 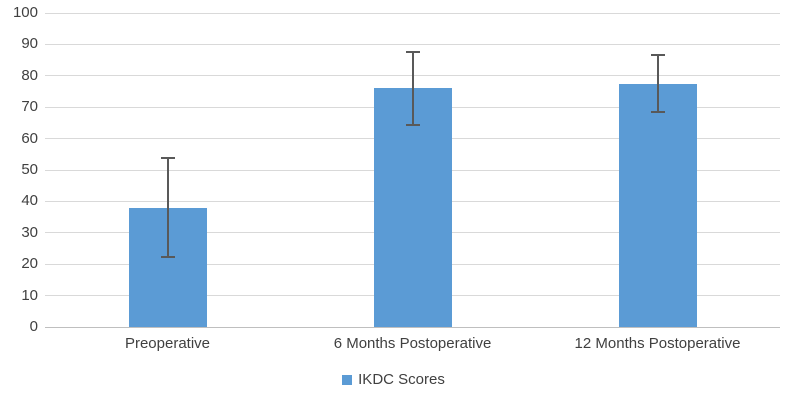 I want to click on y-tick-label: 70, so click(x=29, y=107).